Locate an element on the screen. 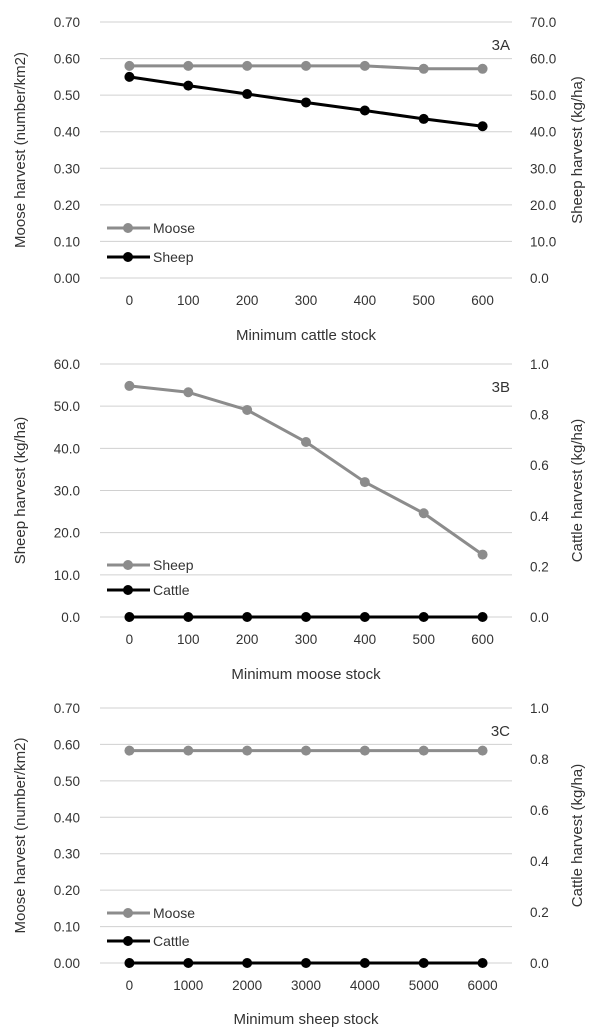 The height and width of the screenshot is (1028, 594). x-tick-label: 5000 is located at coordinates (424, 985).